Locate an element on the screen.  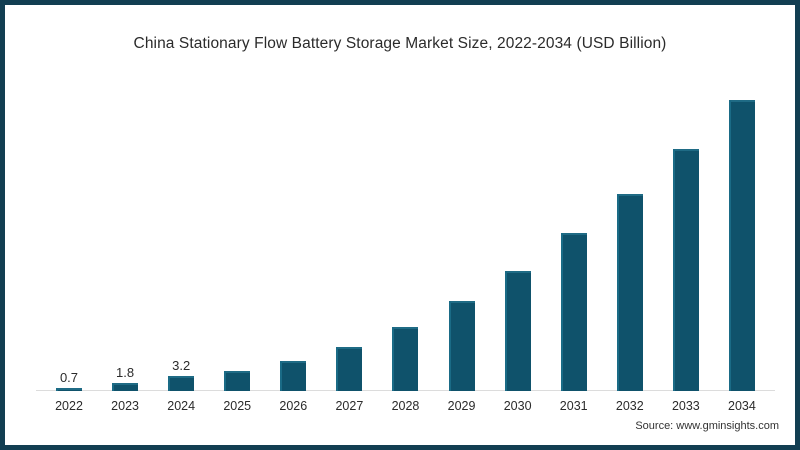
x-tick-label: 2026 is located at coordinates (293, 406).